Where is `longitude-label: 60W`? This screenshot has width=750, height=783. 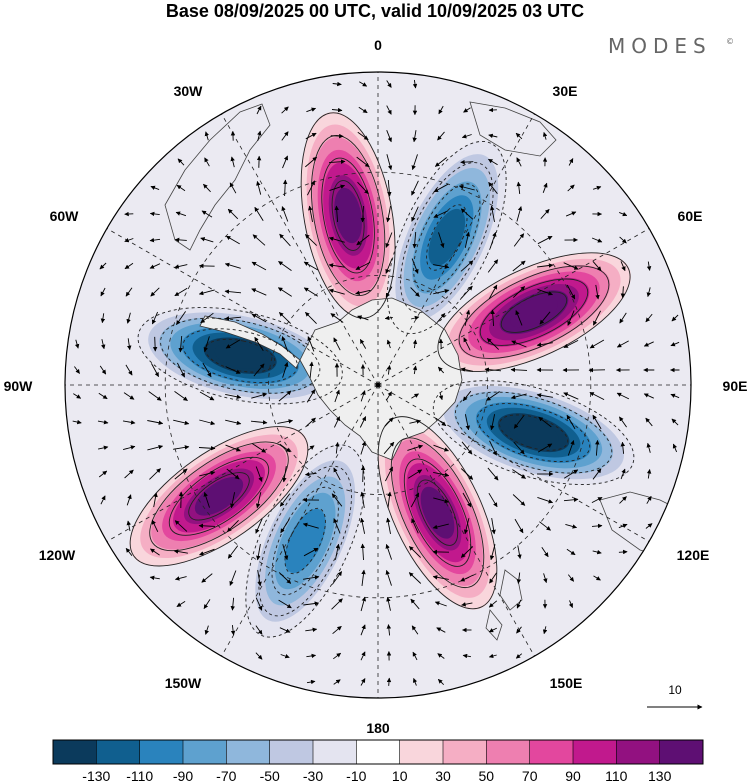 longitude-label: 60W is located at coordinates (65, 216).